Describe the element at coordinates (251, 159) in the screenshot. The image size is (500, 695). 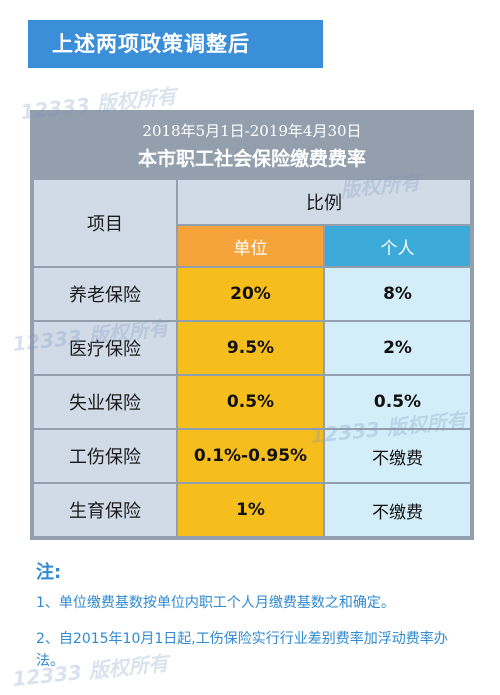
I see `table-title: 本市职工社会保险缴费费率` at that location.